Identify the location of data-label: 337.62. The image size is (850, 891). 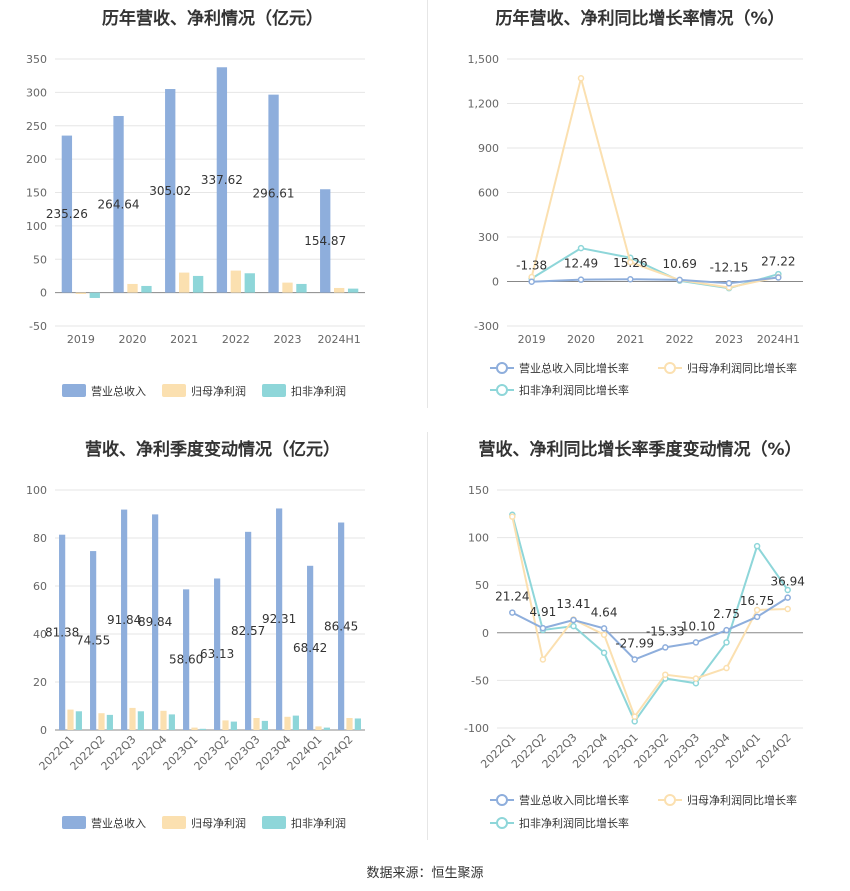
(222, 180).